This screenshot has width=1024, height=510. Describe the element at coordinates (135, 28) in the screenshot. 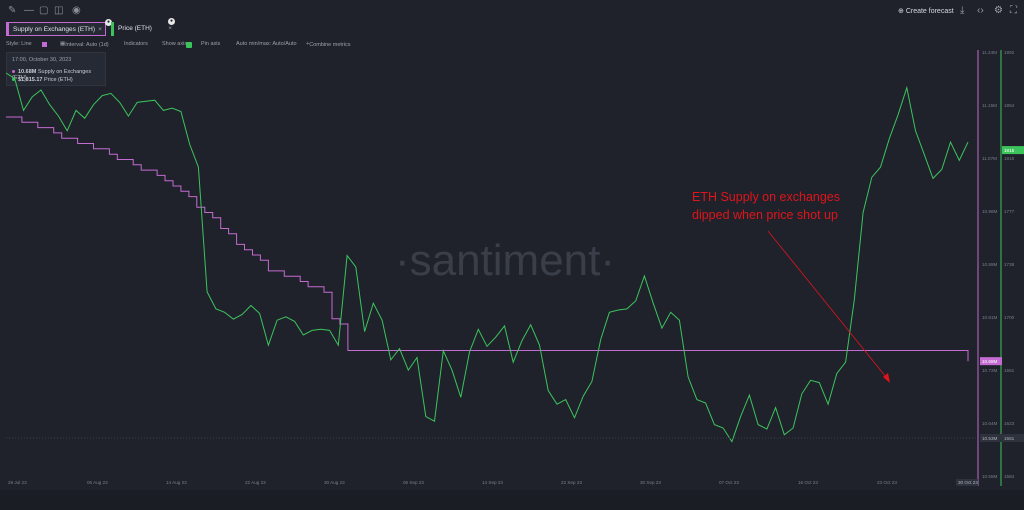

I see `tab-price-label: Price (ETH)` at that location.